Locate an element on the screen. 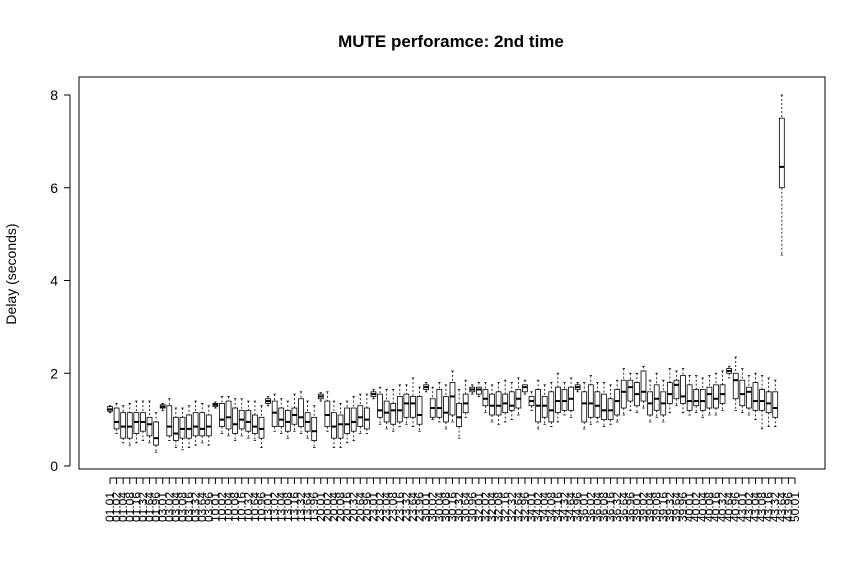 The image size is (865, 567). box-32.02 is located at coordinates (485, 398).